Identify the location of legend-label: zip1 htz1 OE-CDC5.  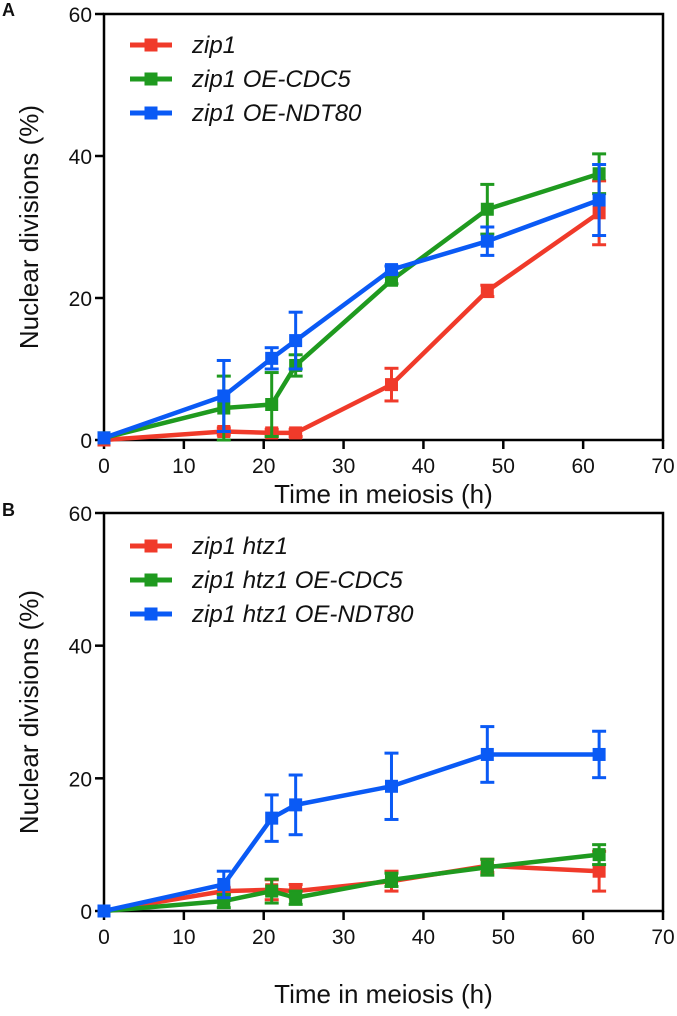
(297, 580).